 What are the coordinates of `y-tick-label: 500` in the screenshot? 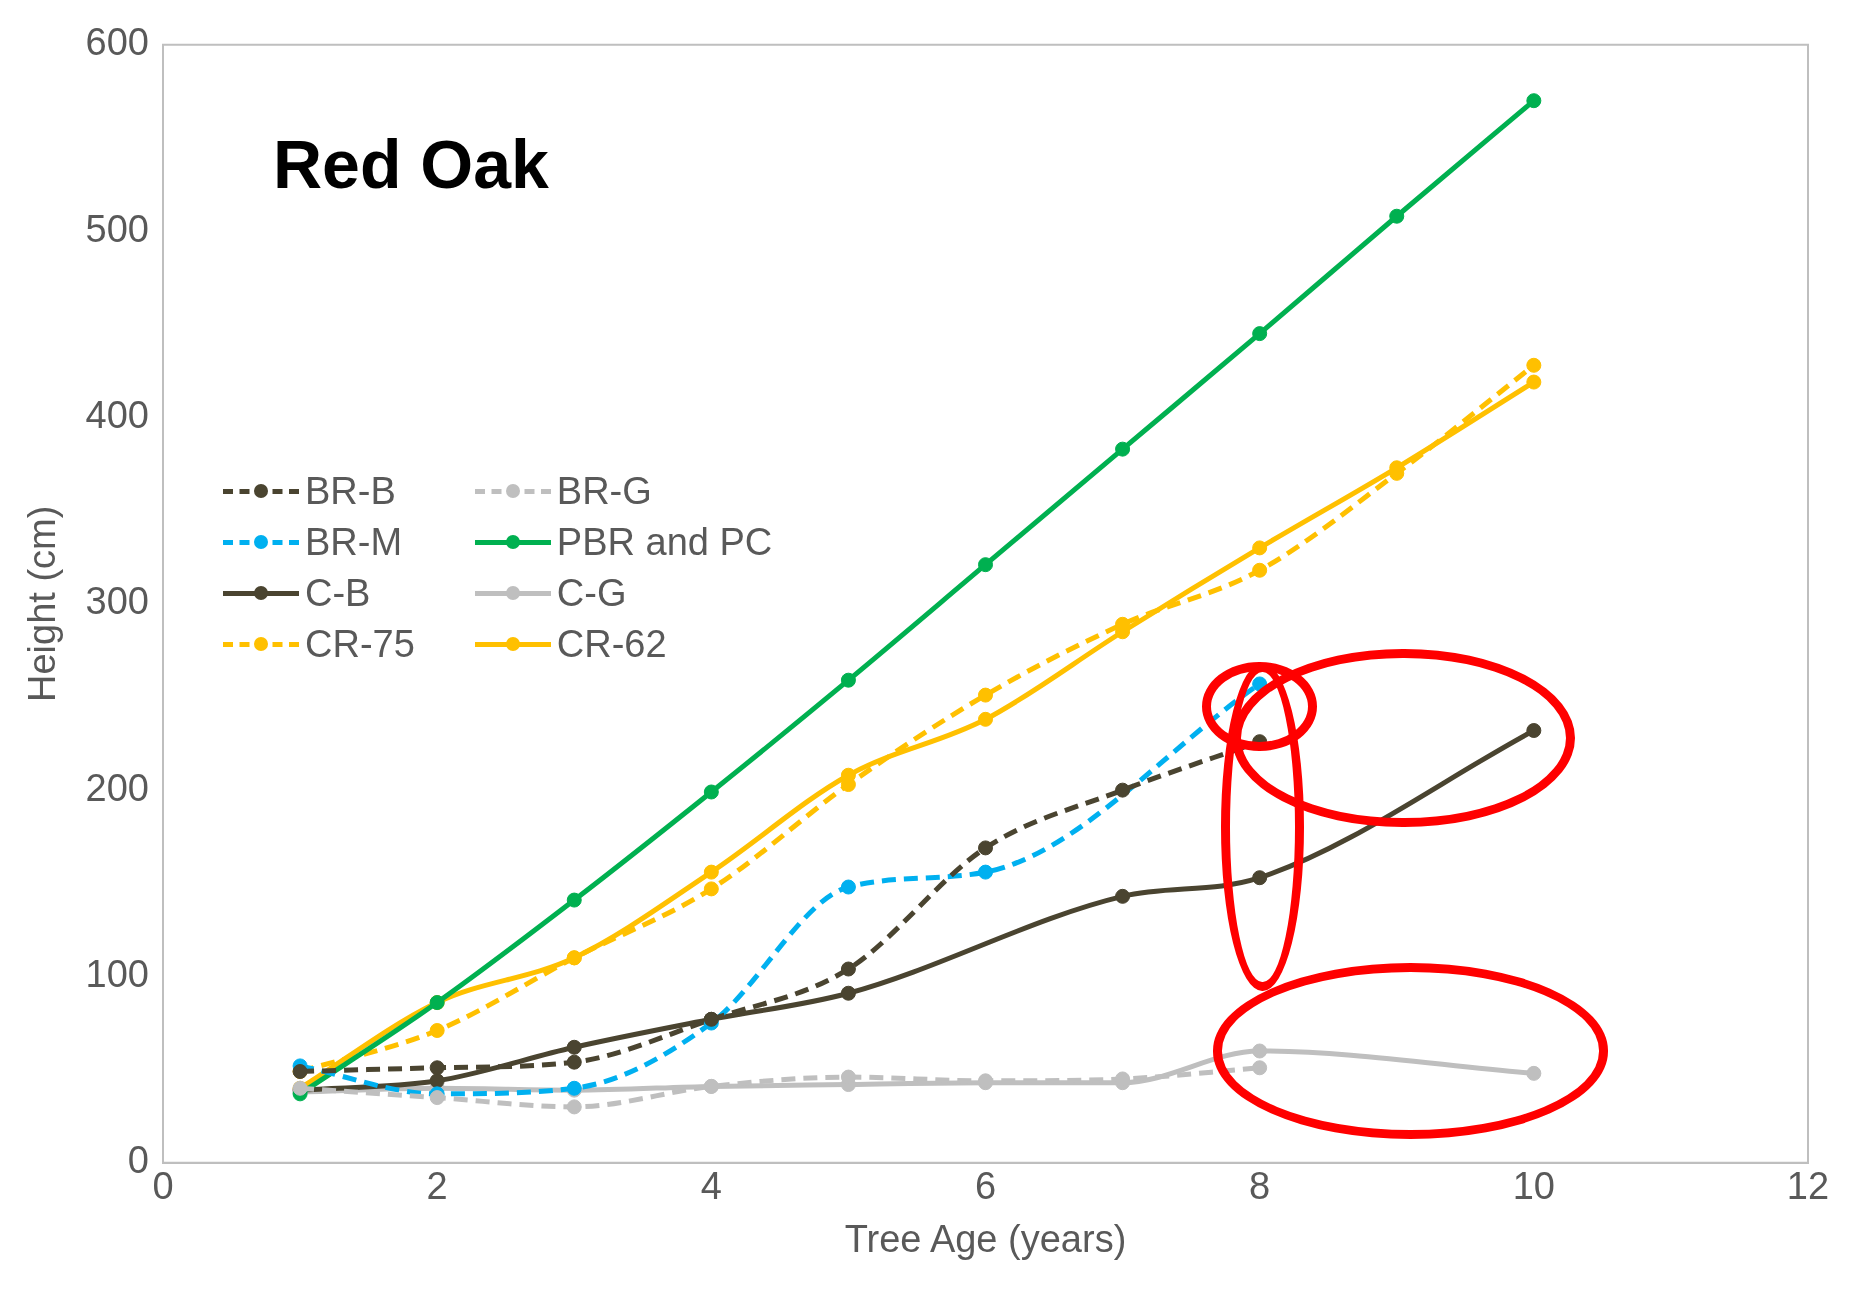 It's located at (117, 228).